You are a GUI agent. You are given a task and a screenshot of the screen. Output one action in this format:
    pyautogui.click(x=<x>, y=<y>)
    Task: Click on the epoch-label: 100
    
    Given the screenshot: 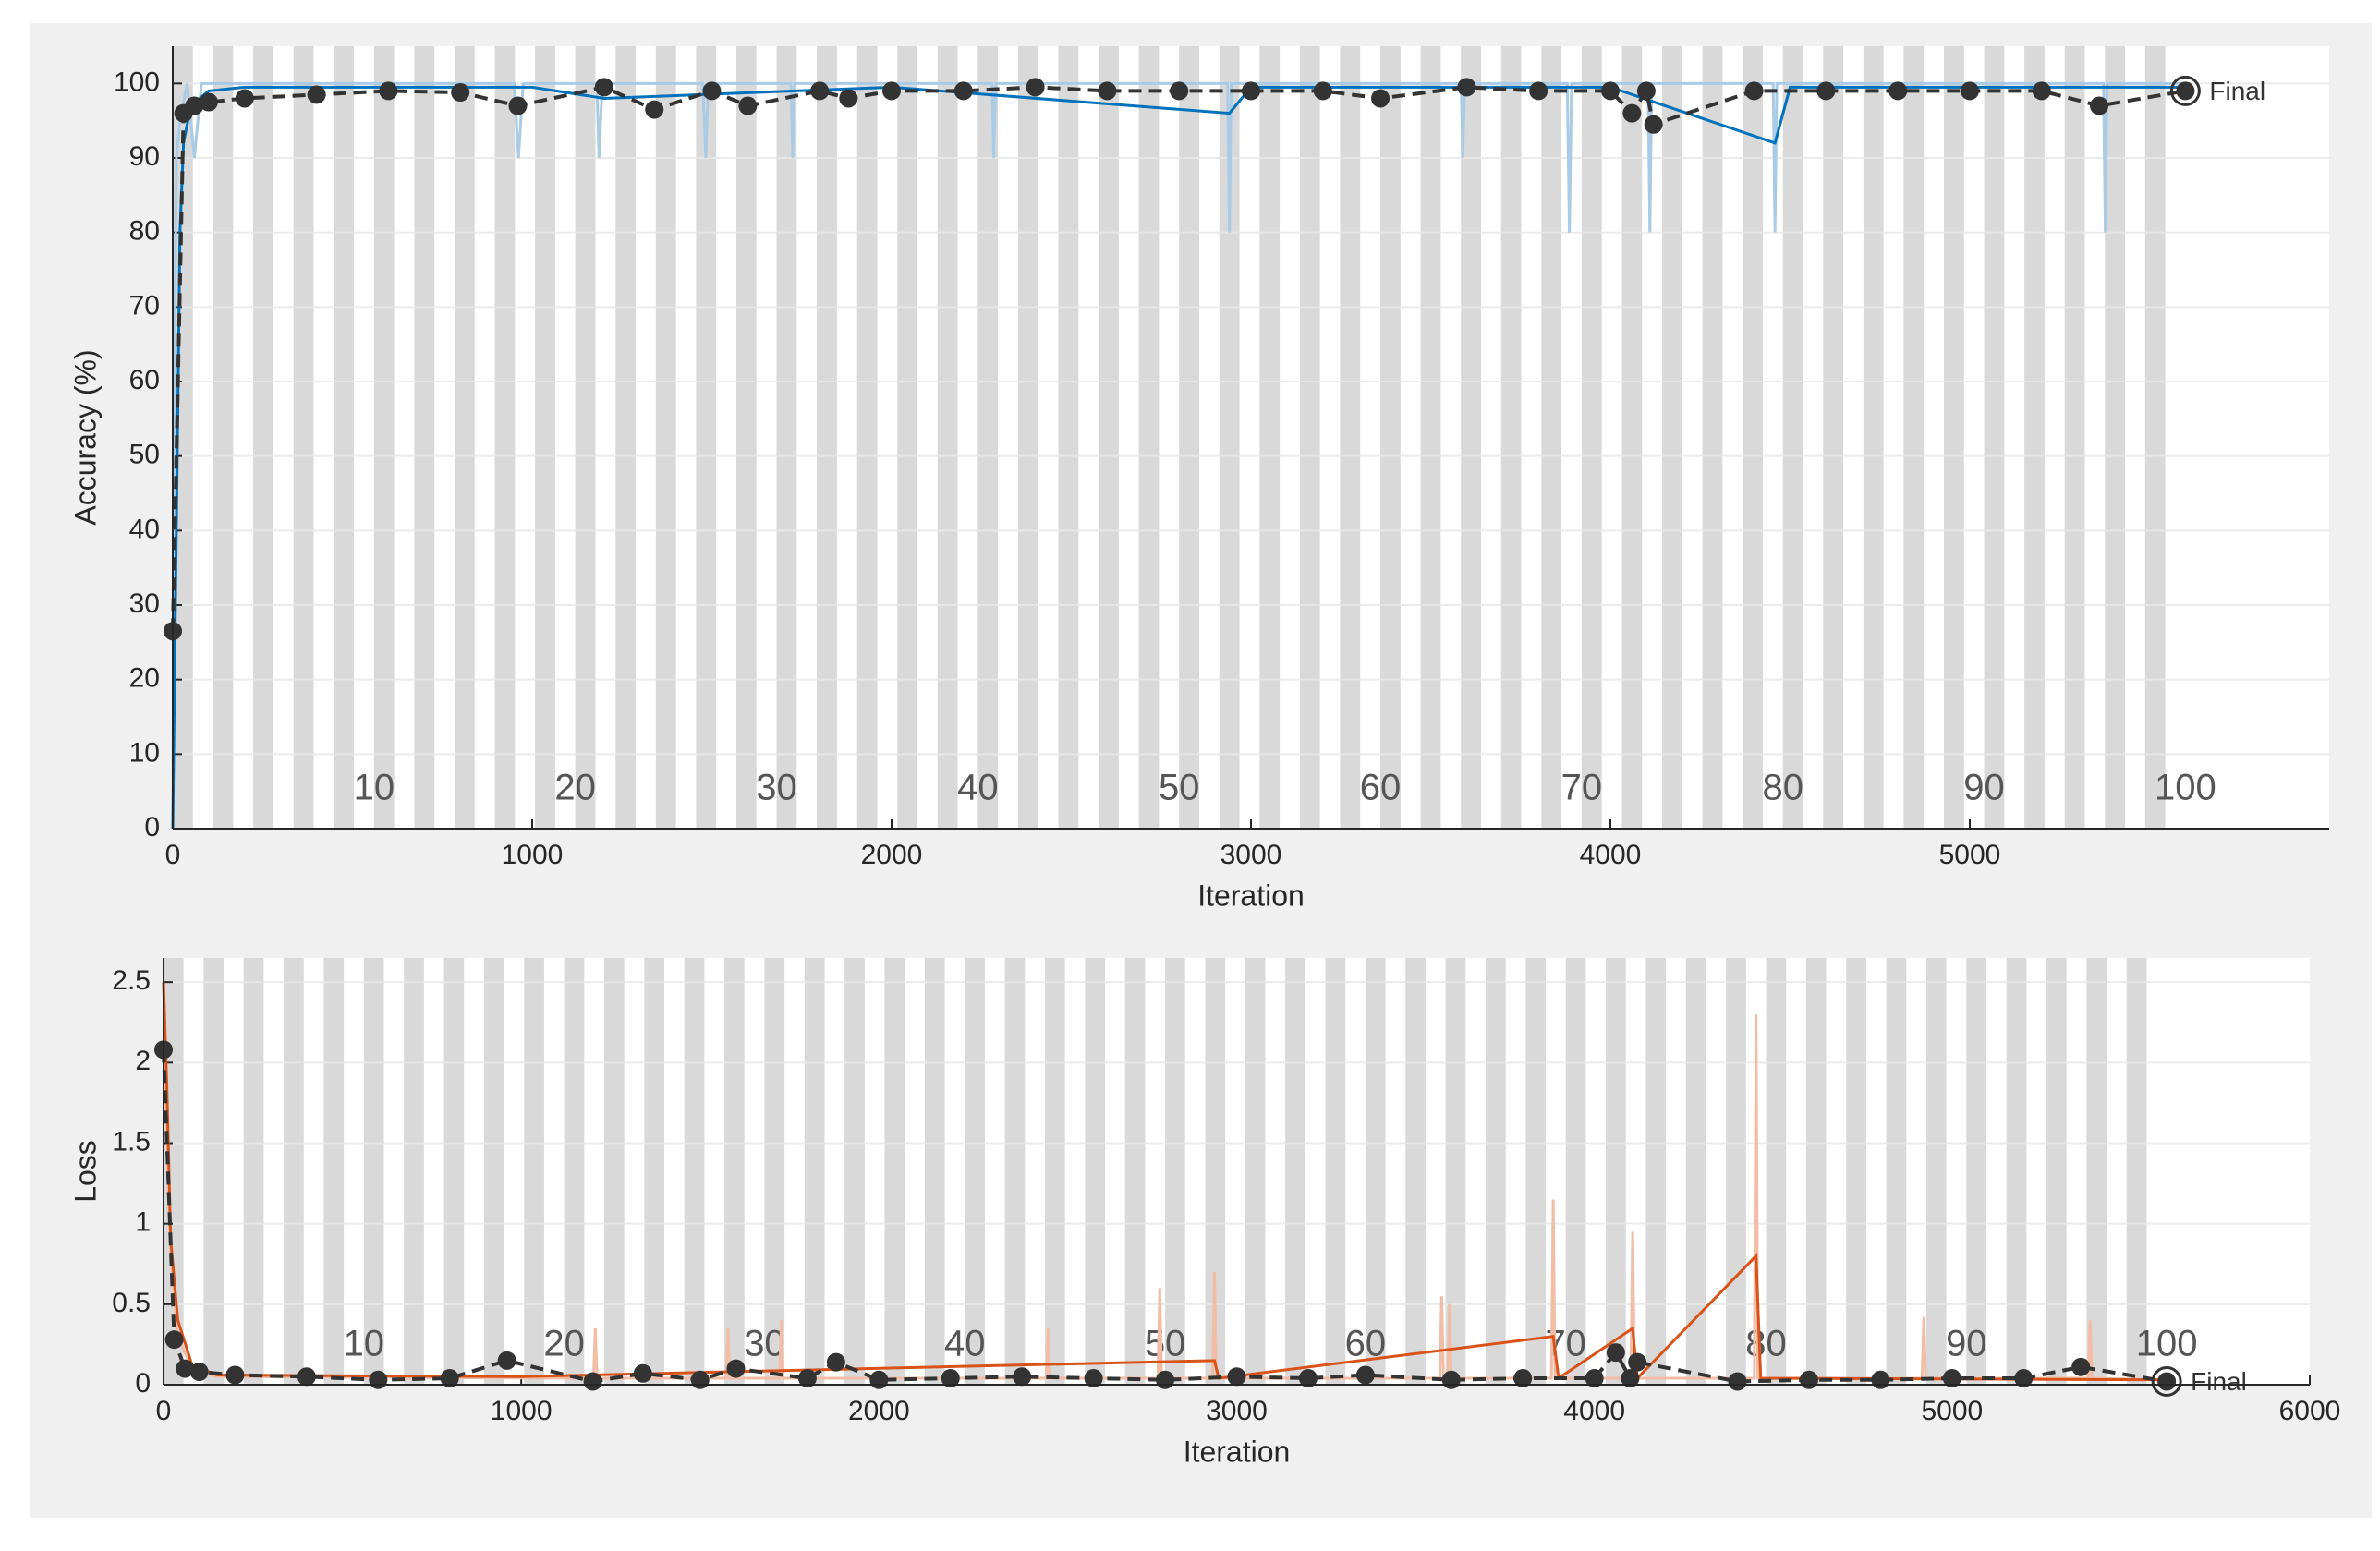 What is the action you would take?
    pyautogui.click(x=2167, y=1344)
    